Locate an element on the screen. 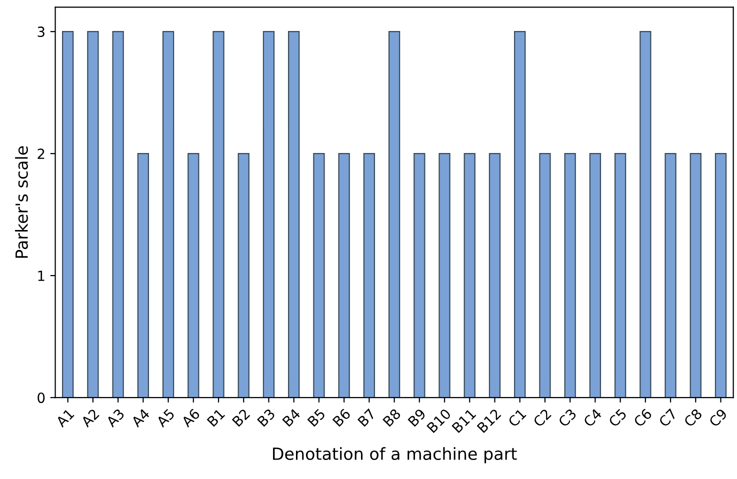  x-tick-label: C5 is located at coordinates (618, 418).